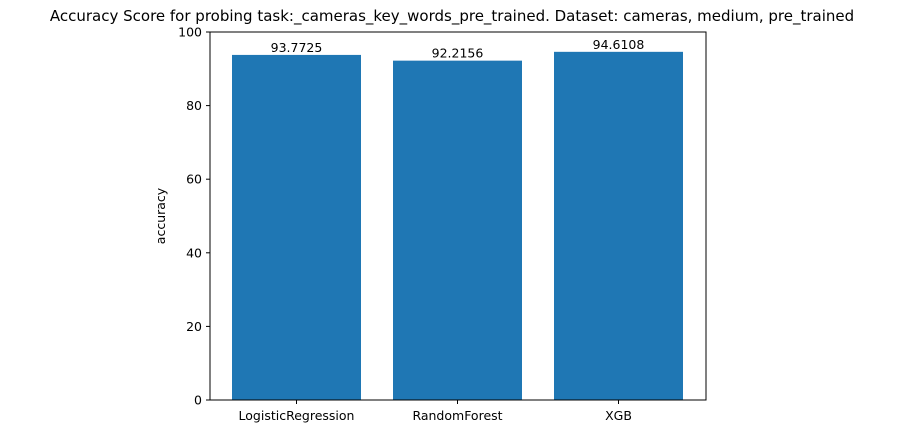 The width and height of the screenshot is (915, 433). I want to click on x-tick-label: LogisticRegression, so click(297, 415).